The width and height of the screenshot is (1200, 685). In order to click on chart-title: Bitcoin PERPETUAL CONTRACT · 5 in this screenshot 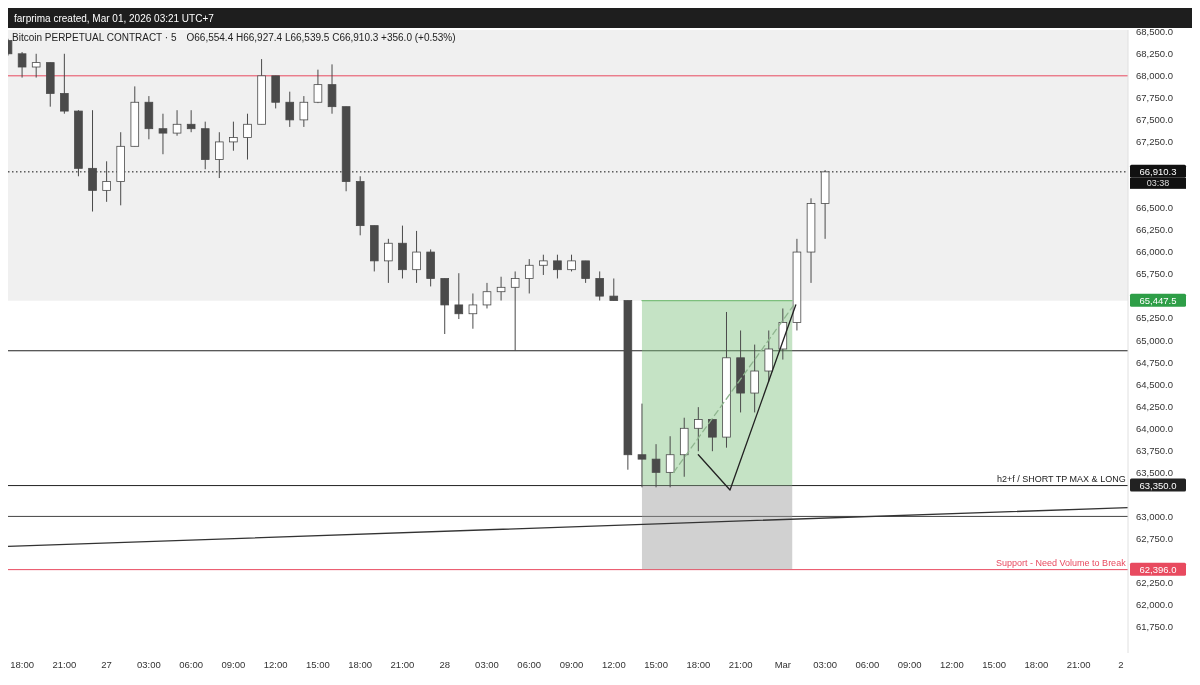, I will do `click(94, 37)`.